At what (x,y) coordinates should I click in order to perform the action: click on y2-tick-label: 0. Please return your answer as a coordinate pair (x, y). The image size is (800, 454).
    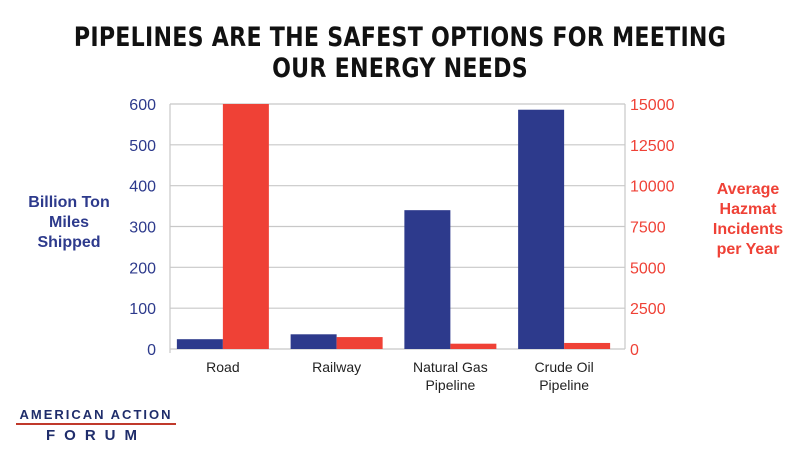
    Looking at the image, I should click on (634, 350).